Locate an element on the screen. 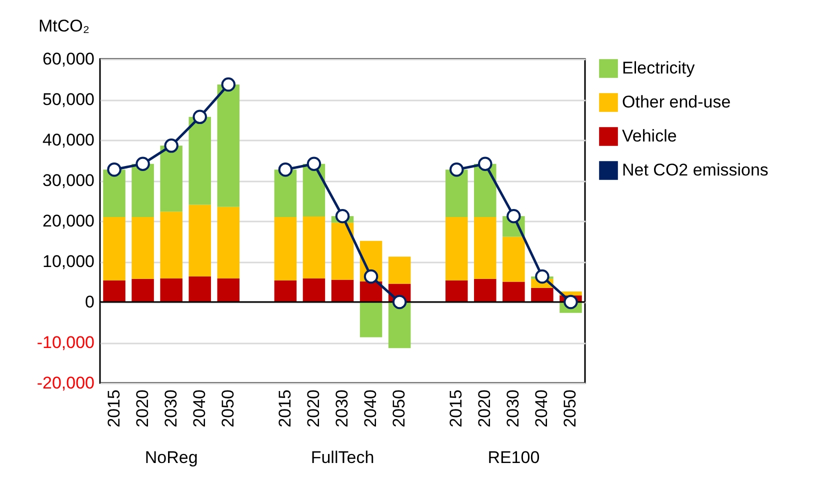  y-tick-label: 60,000 is located at coordinates (68, 59).